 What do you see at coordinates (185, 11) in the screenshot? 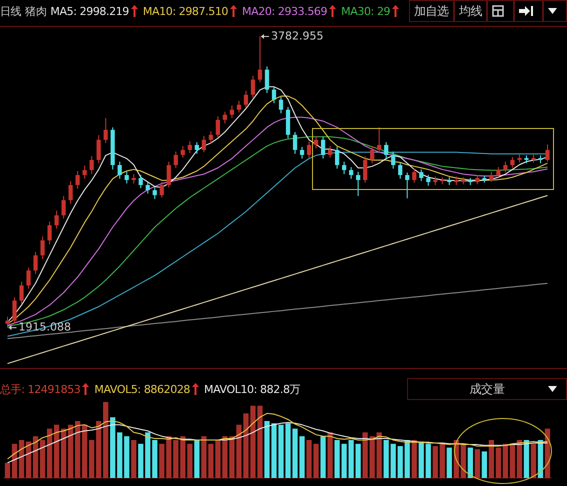
I see `text: MA10: 2987.510` at bounding box center [185, 11].